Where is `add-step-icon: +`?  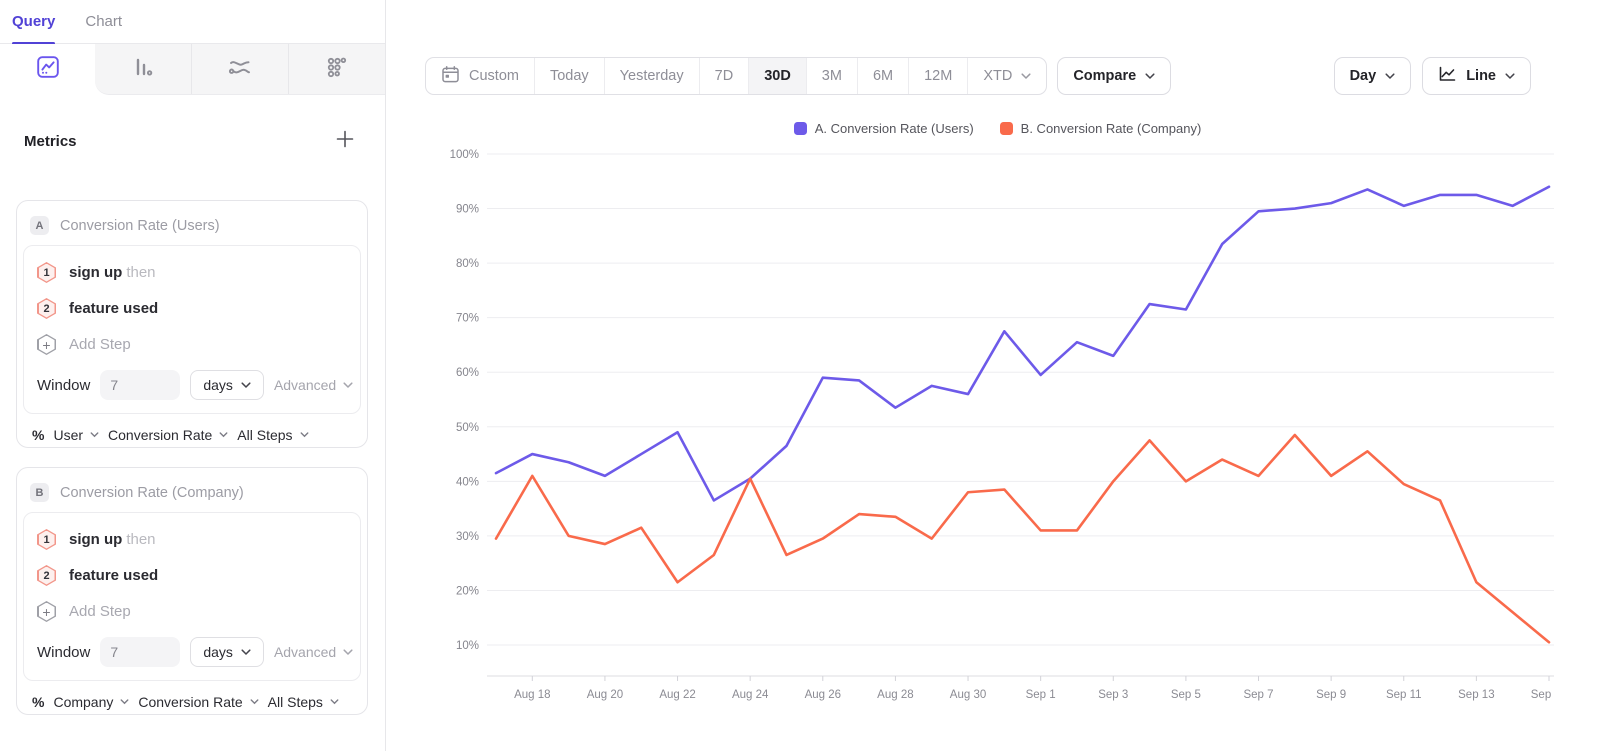 add-step-icon: + is located at coordinates (46, 344).